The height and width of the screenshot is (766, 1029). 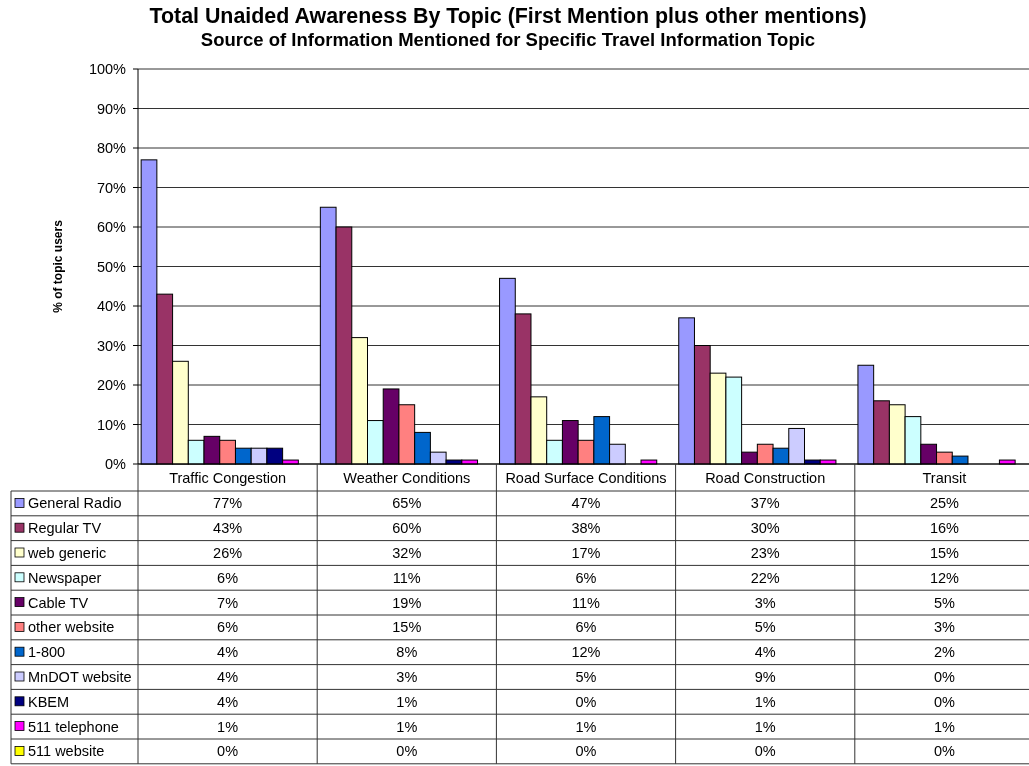 I want to click on legend-label: Regular TV, so click(x=65, y=528).